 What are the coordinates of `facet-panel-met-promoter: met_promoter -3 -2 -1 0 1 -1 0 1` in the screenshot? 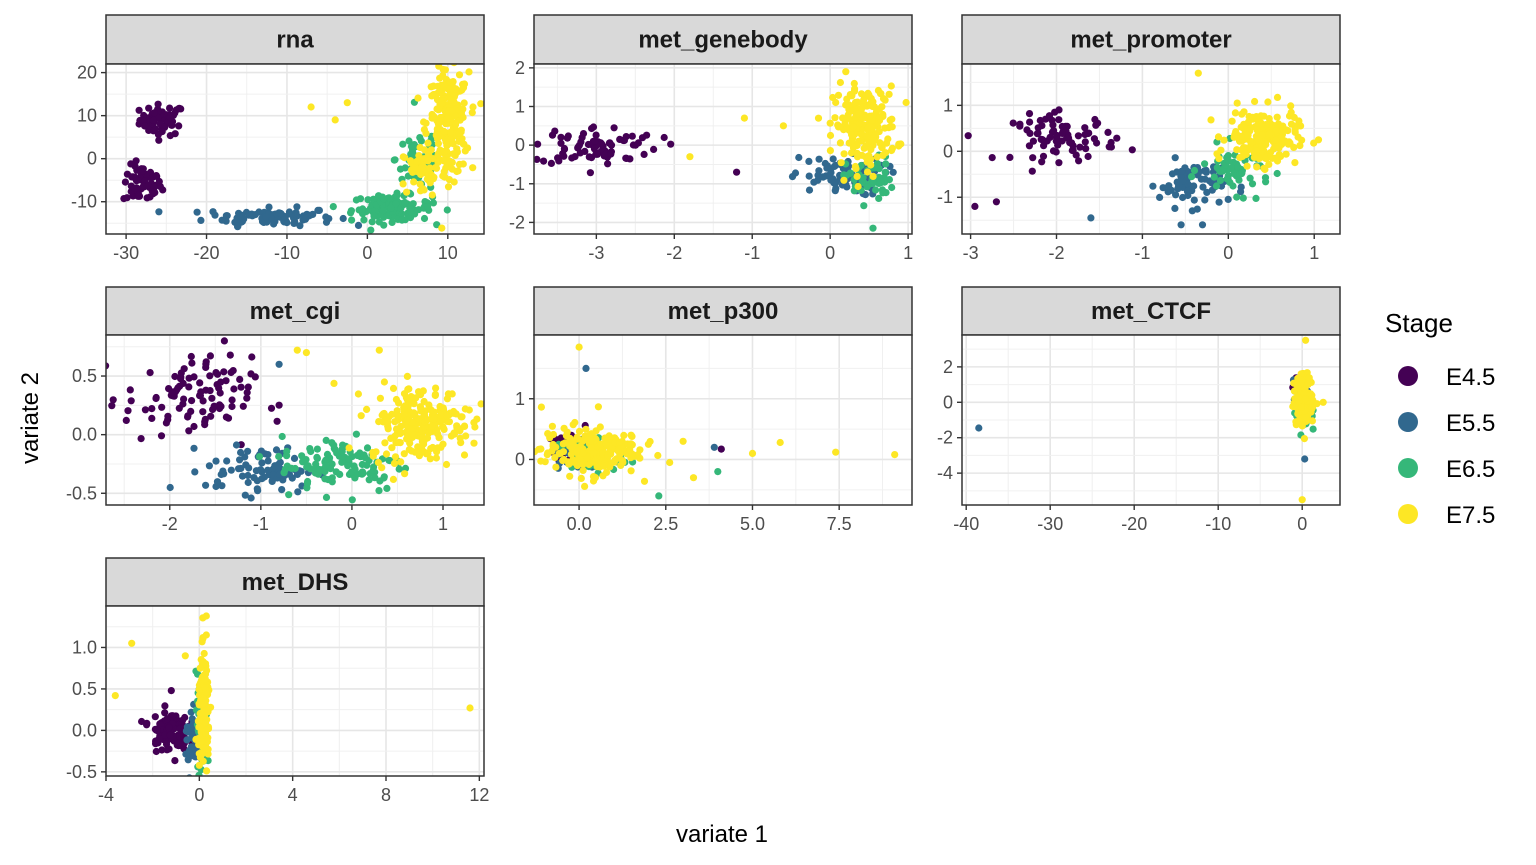 It's located at (1139, 138).